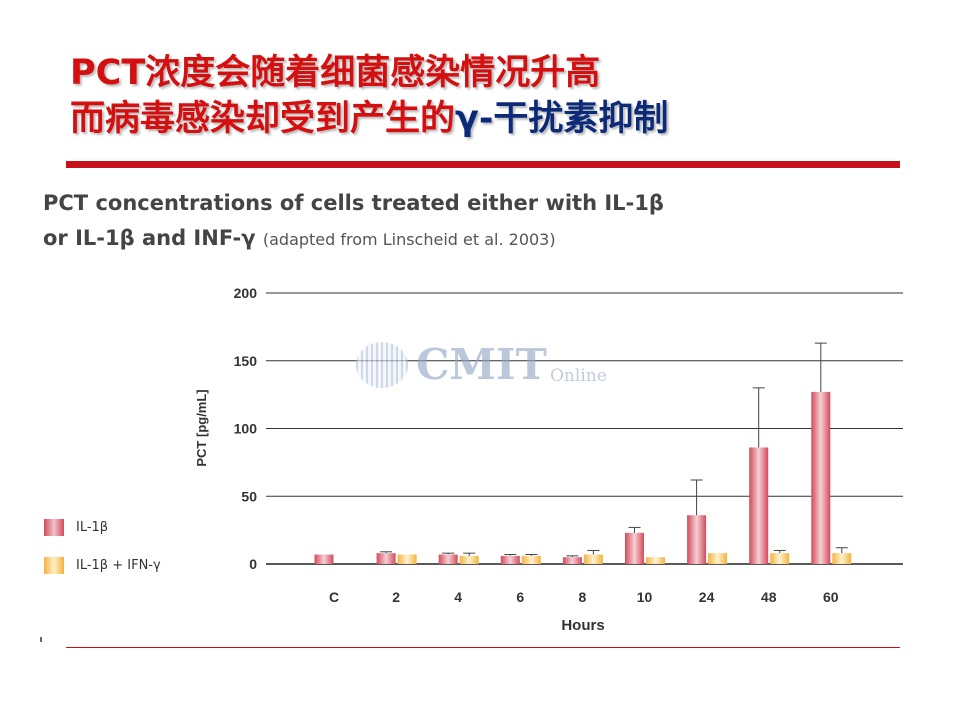 The image size is (960, 720). I want to click on slide-title-gamma: γ-干扰素抑制, so click(562, 119).